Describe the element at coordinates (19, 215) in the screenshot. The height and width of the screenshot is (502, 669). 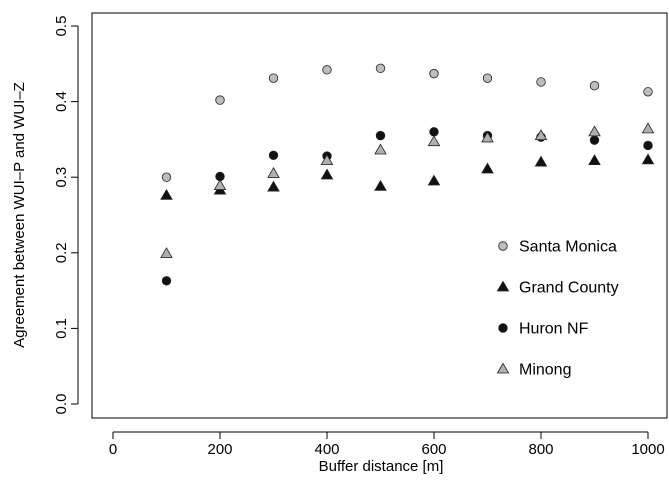
I see `y-axis-label: Agreement between WUI–P and WUI–Z` at that location.